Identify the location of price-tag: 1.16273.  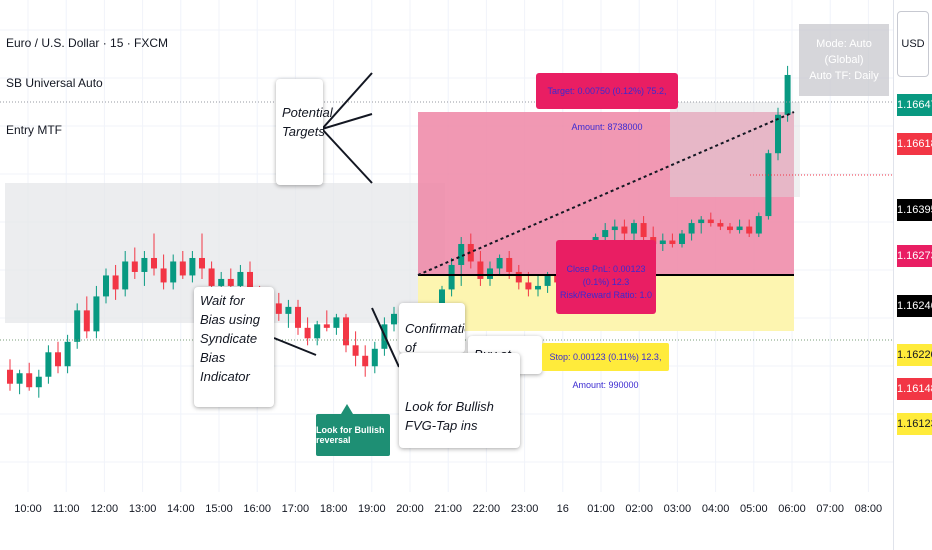
(914, 256).